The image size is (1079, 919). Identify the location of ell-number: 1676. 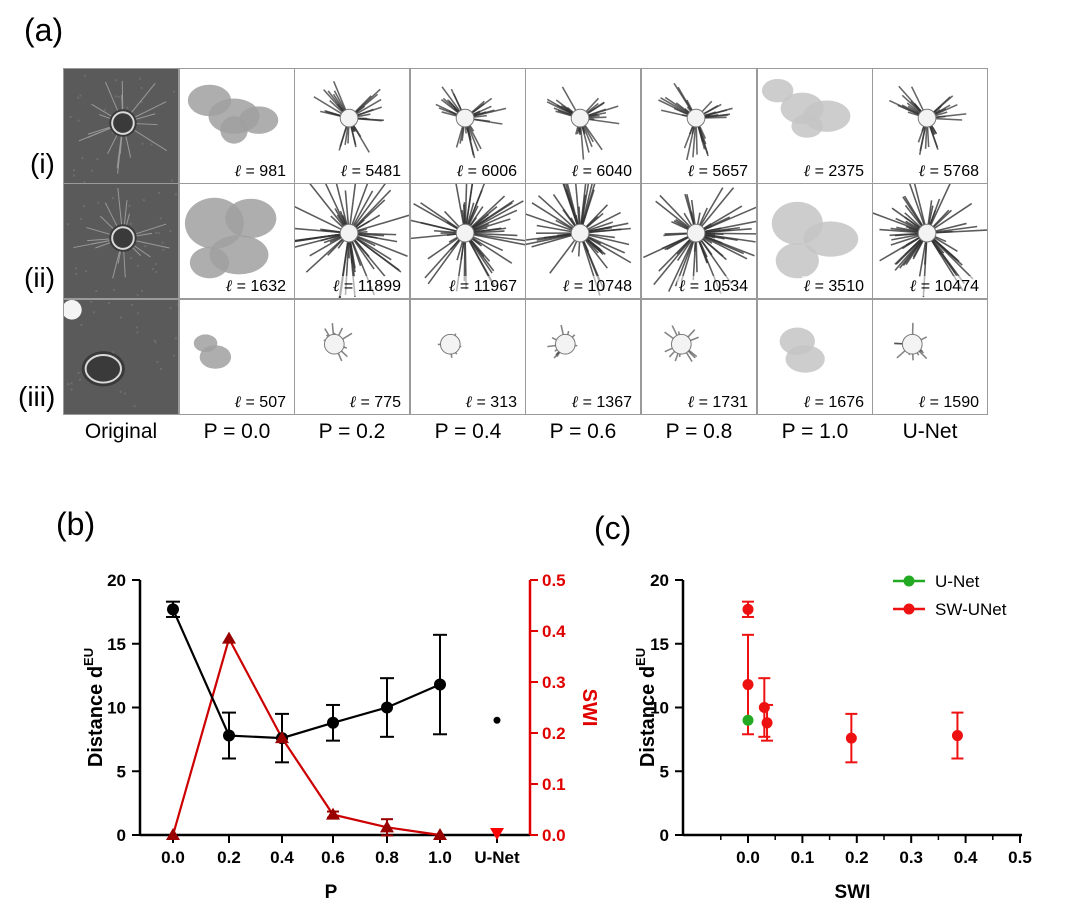
(846, 402).